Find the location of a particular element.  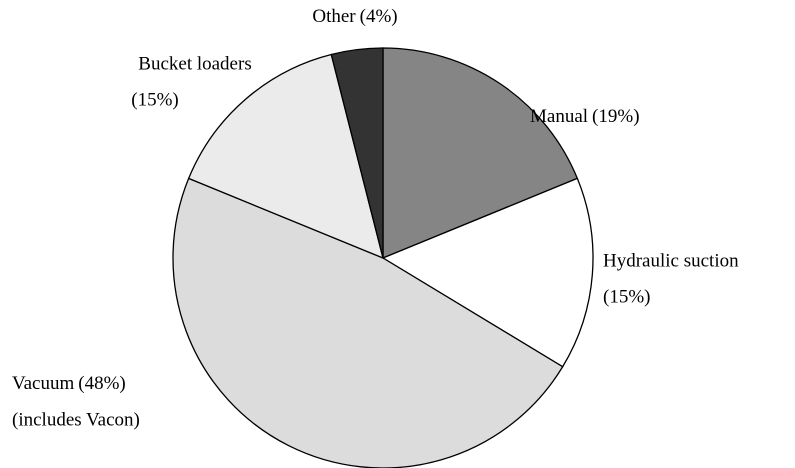

slice-name: Other is located at coordinates (334, 16).